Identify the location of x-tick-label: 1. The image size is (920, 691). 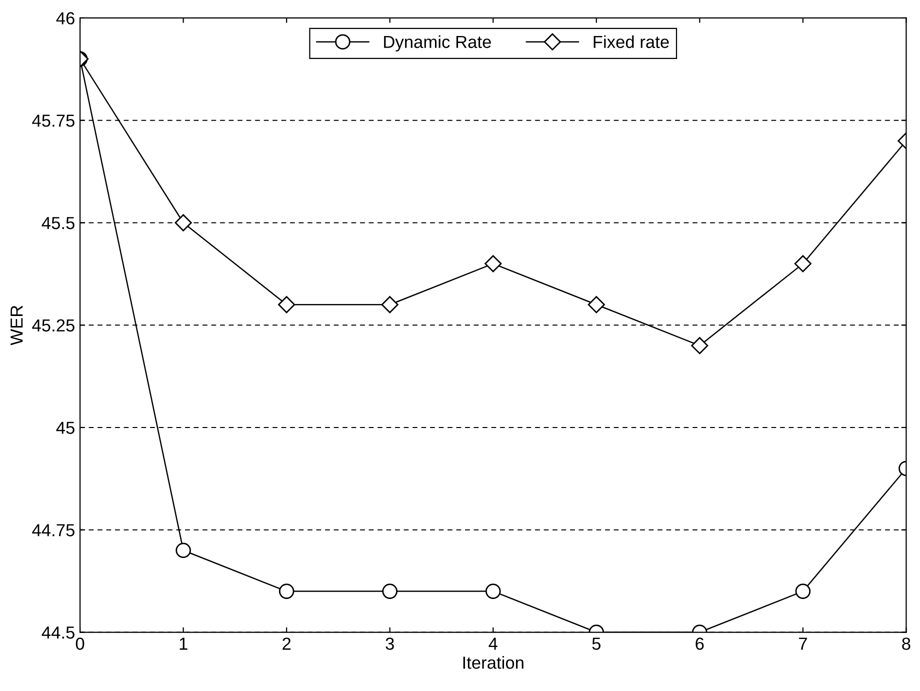
(184, 644).